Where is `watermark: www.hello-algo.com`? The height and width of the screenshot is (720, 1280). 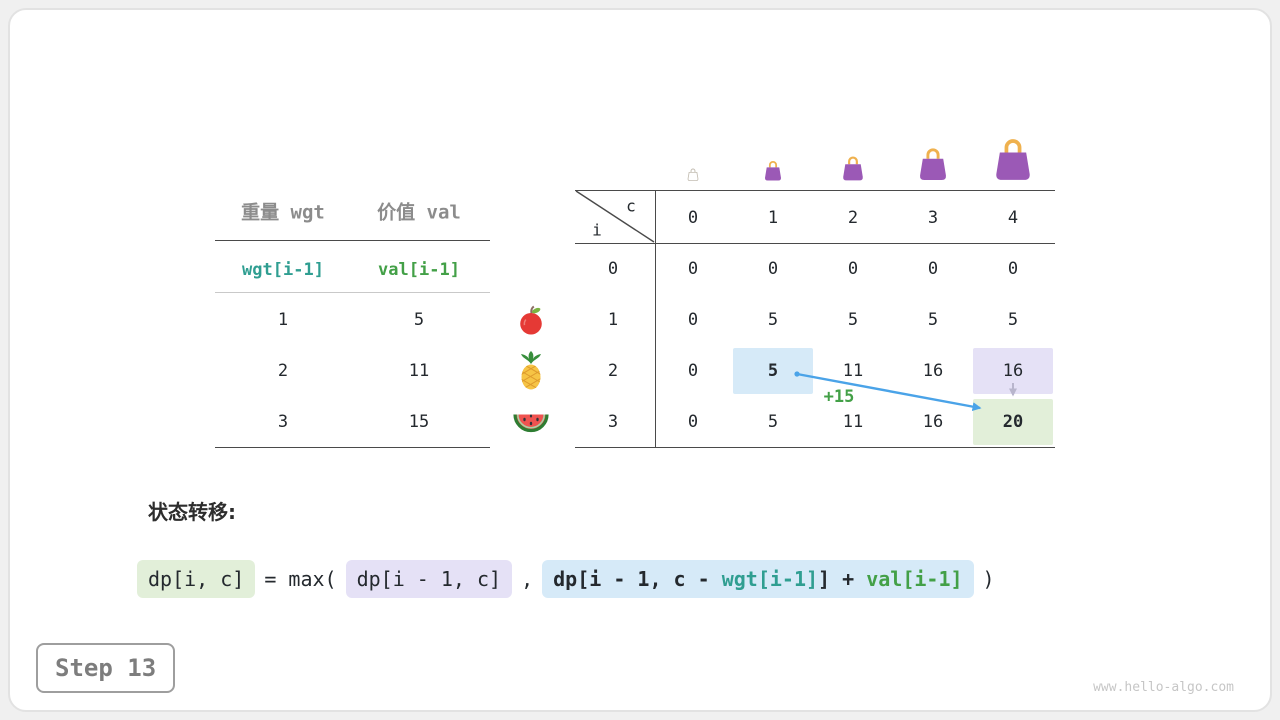 watermark: www.hello-algo.com is located at coordinates (1163, 687).